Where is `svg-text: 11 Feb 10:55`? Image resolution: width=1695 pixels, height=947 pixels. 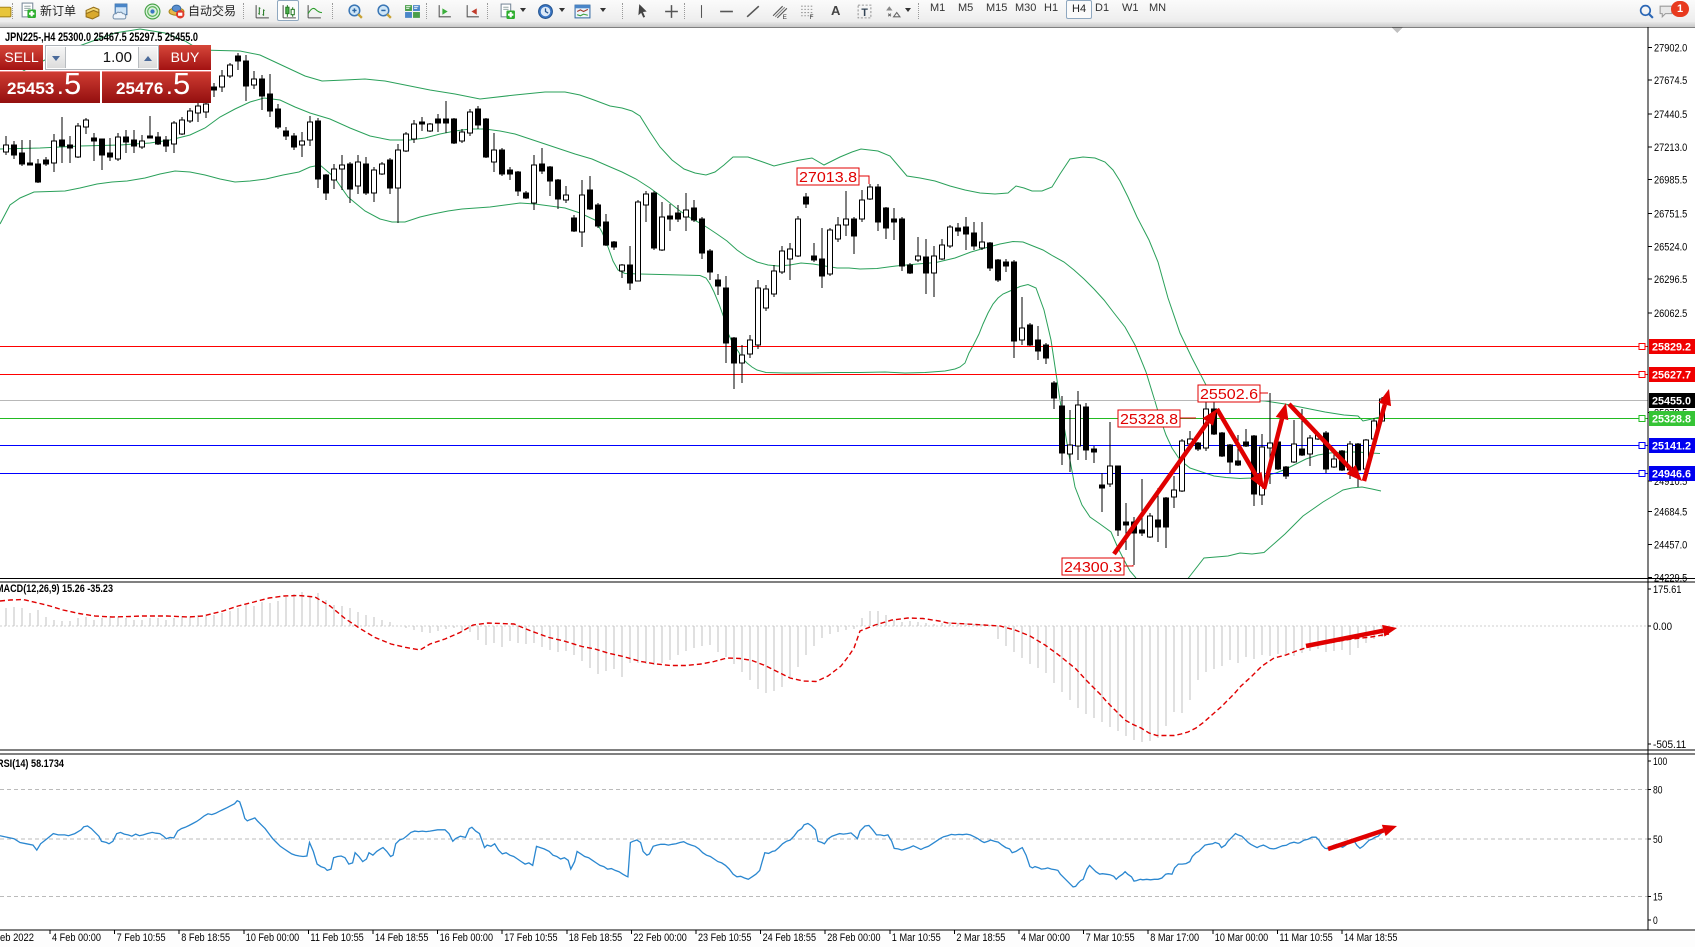 svg-text: 11 Feb 10:55 is located at coordinates (336, 938).